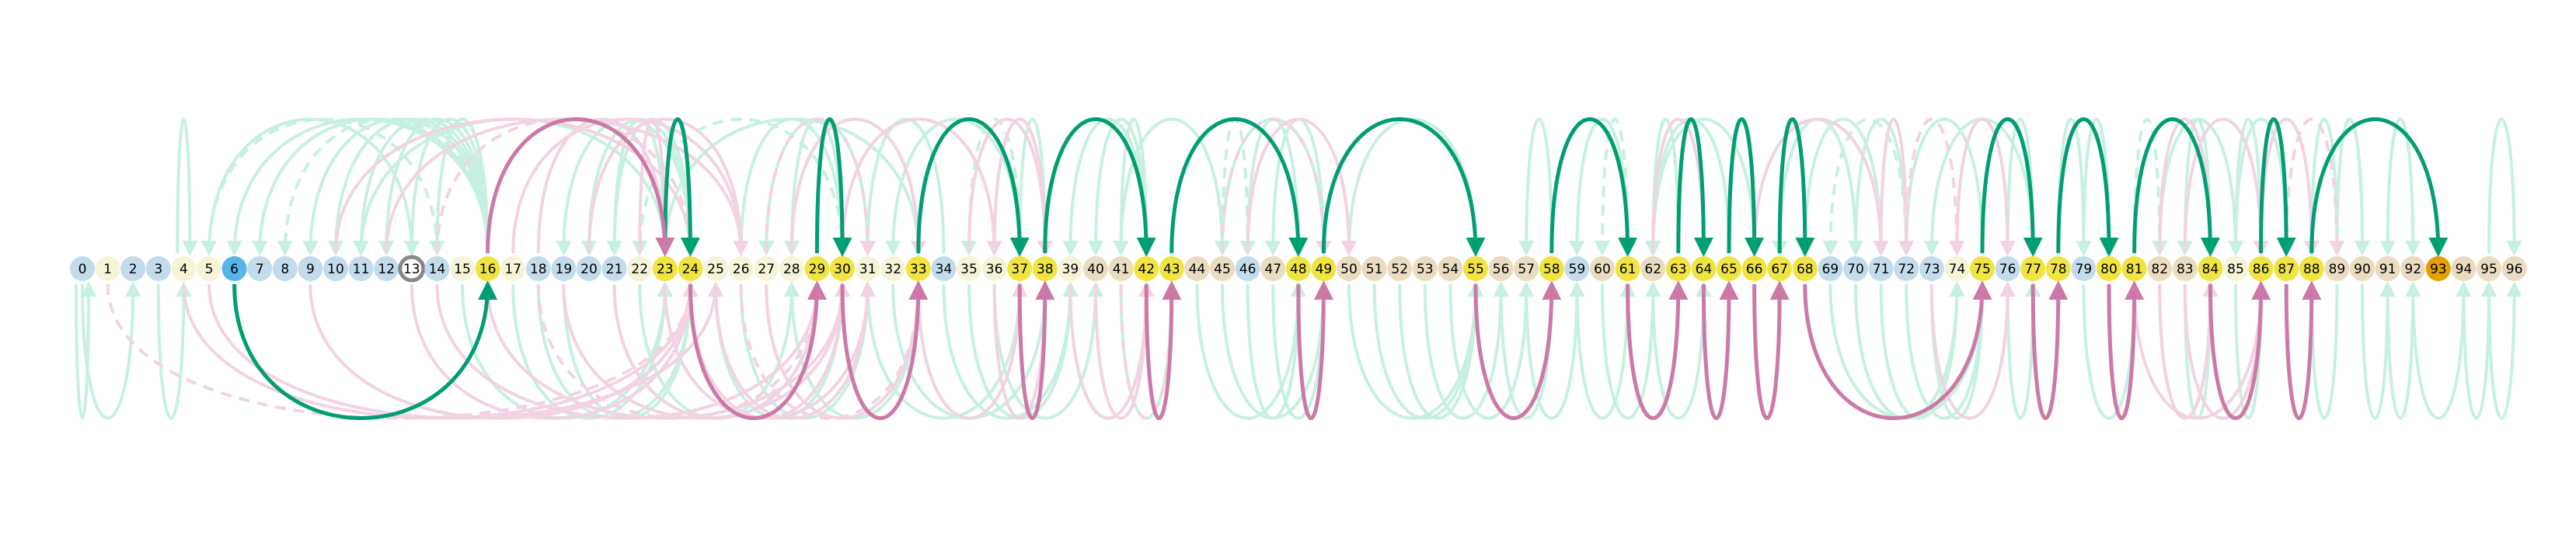 The height and width of the screenshot is (542, 2576). I want to click on node-60: 60, so click(1602, 268).